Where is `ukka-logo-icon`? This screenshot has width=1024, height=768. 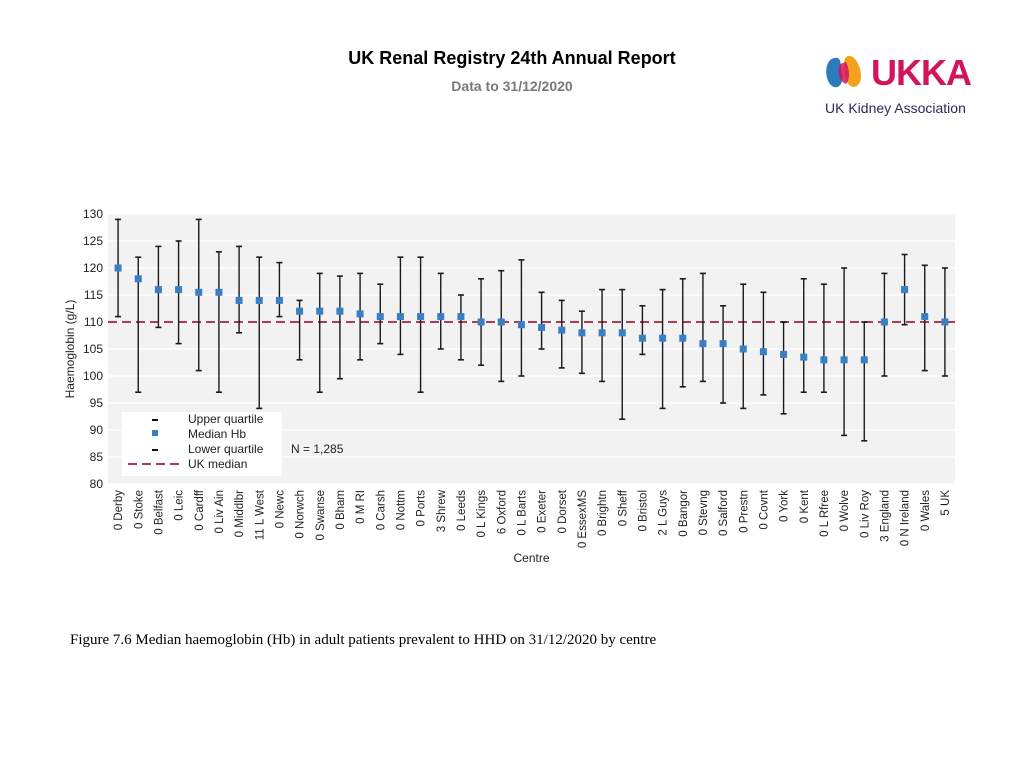
ukka-logo-icon is located at coordinates (844, 71).